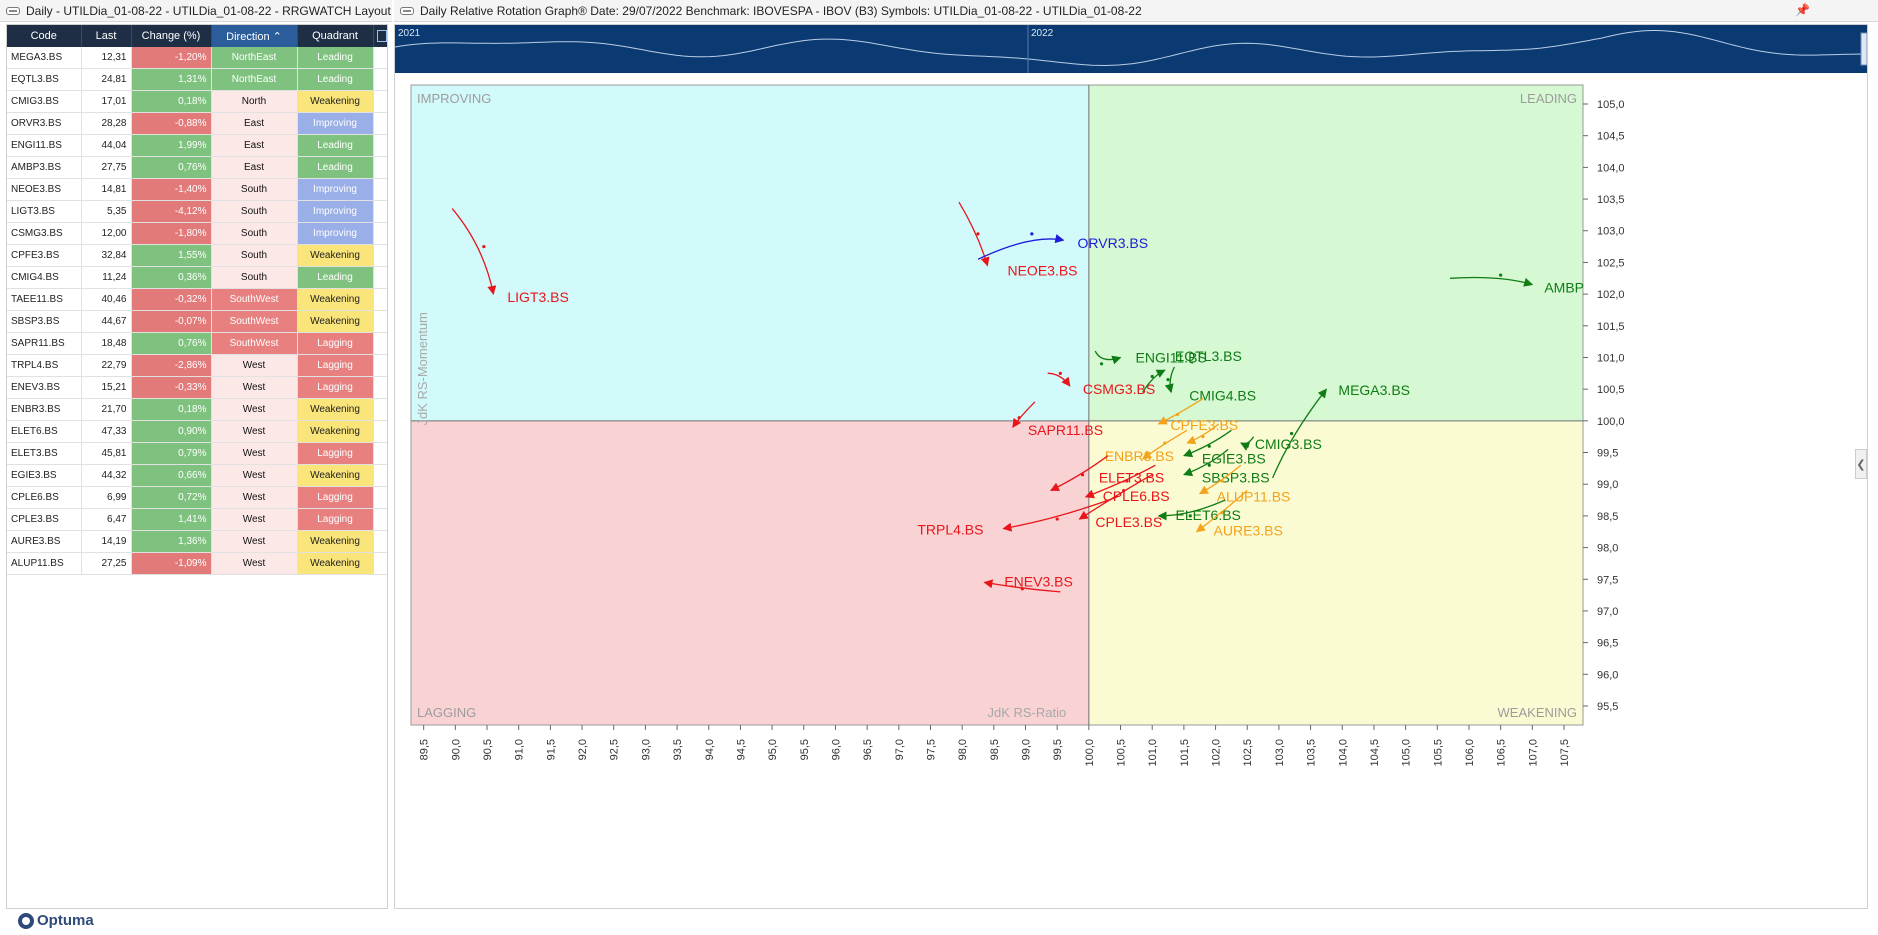  What do you see at coordinates (974, 234) in the screenshot?
I see `trail-neoe3-bs` at bounding box center [974, 234].